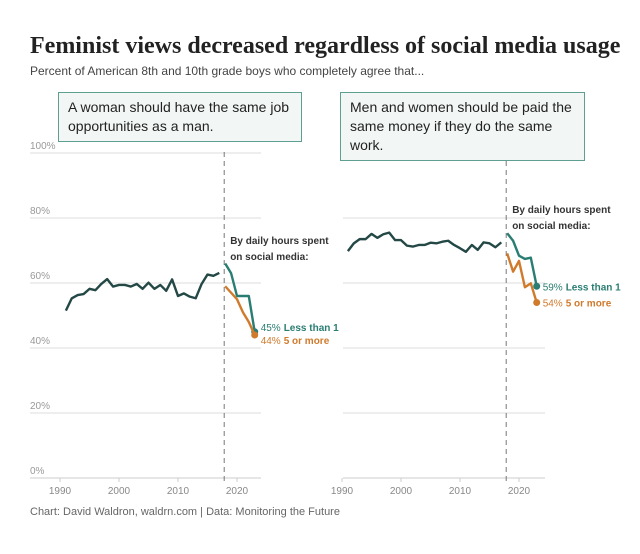  Describe the element at coordinates (342, 491) in the screenshot. I see `right-x-tick-label: 1990` at that location.